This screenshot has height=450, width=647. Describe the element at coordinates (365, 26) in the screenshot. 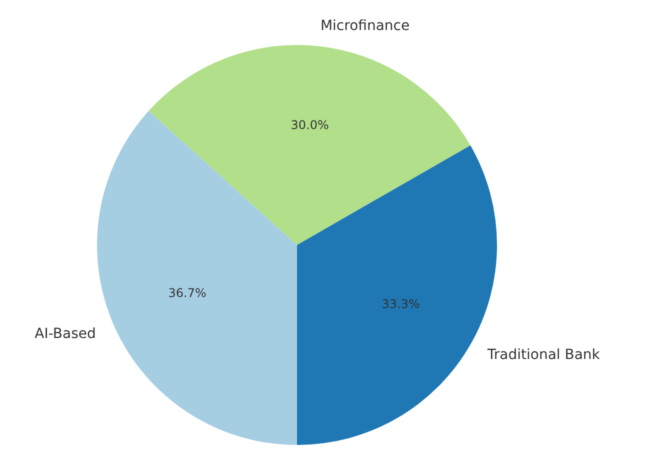

I see `slice-label: Microfinance` at that location.